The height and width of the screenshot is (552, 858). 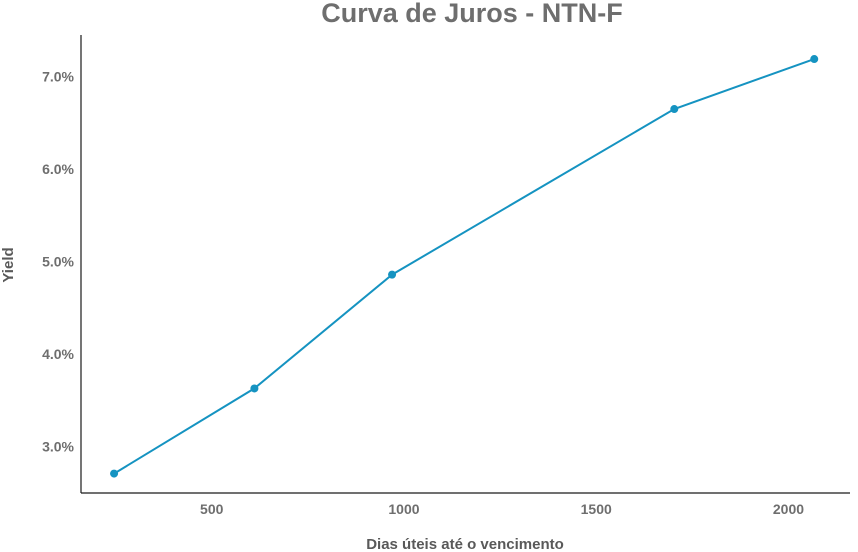 I want to click on y-tick-label: 4.0%, so click(x=58, y=354).